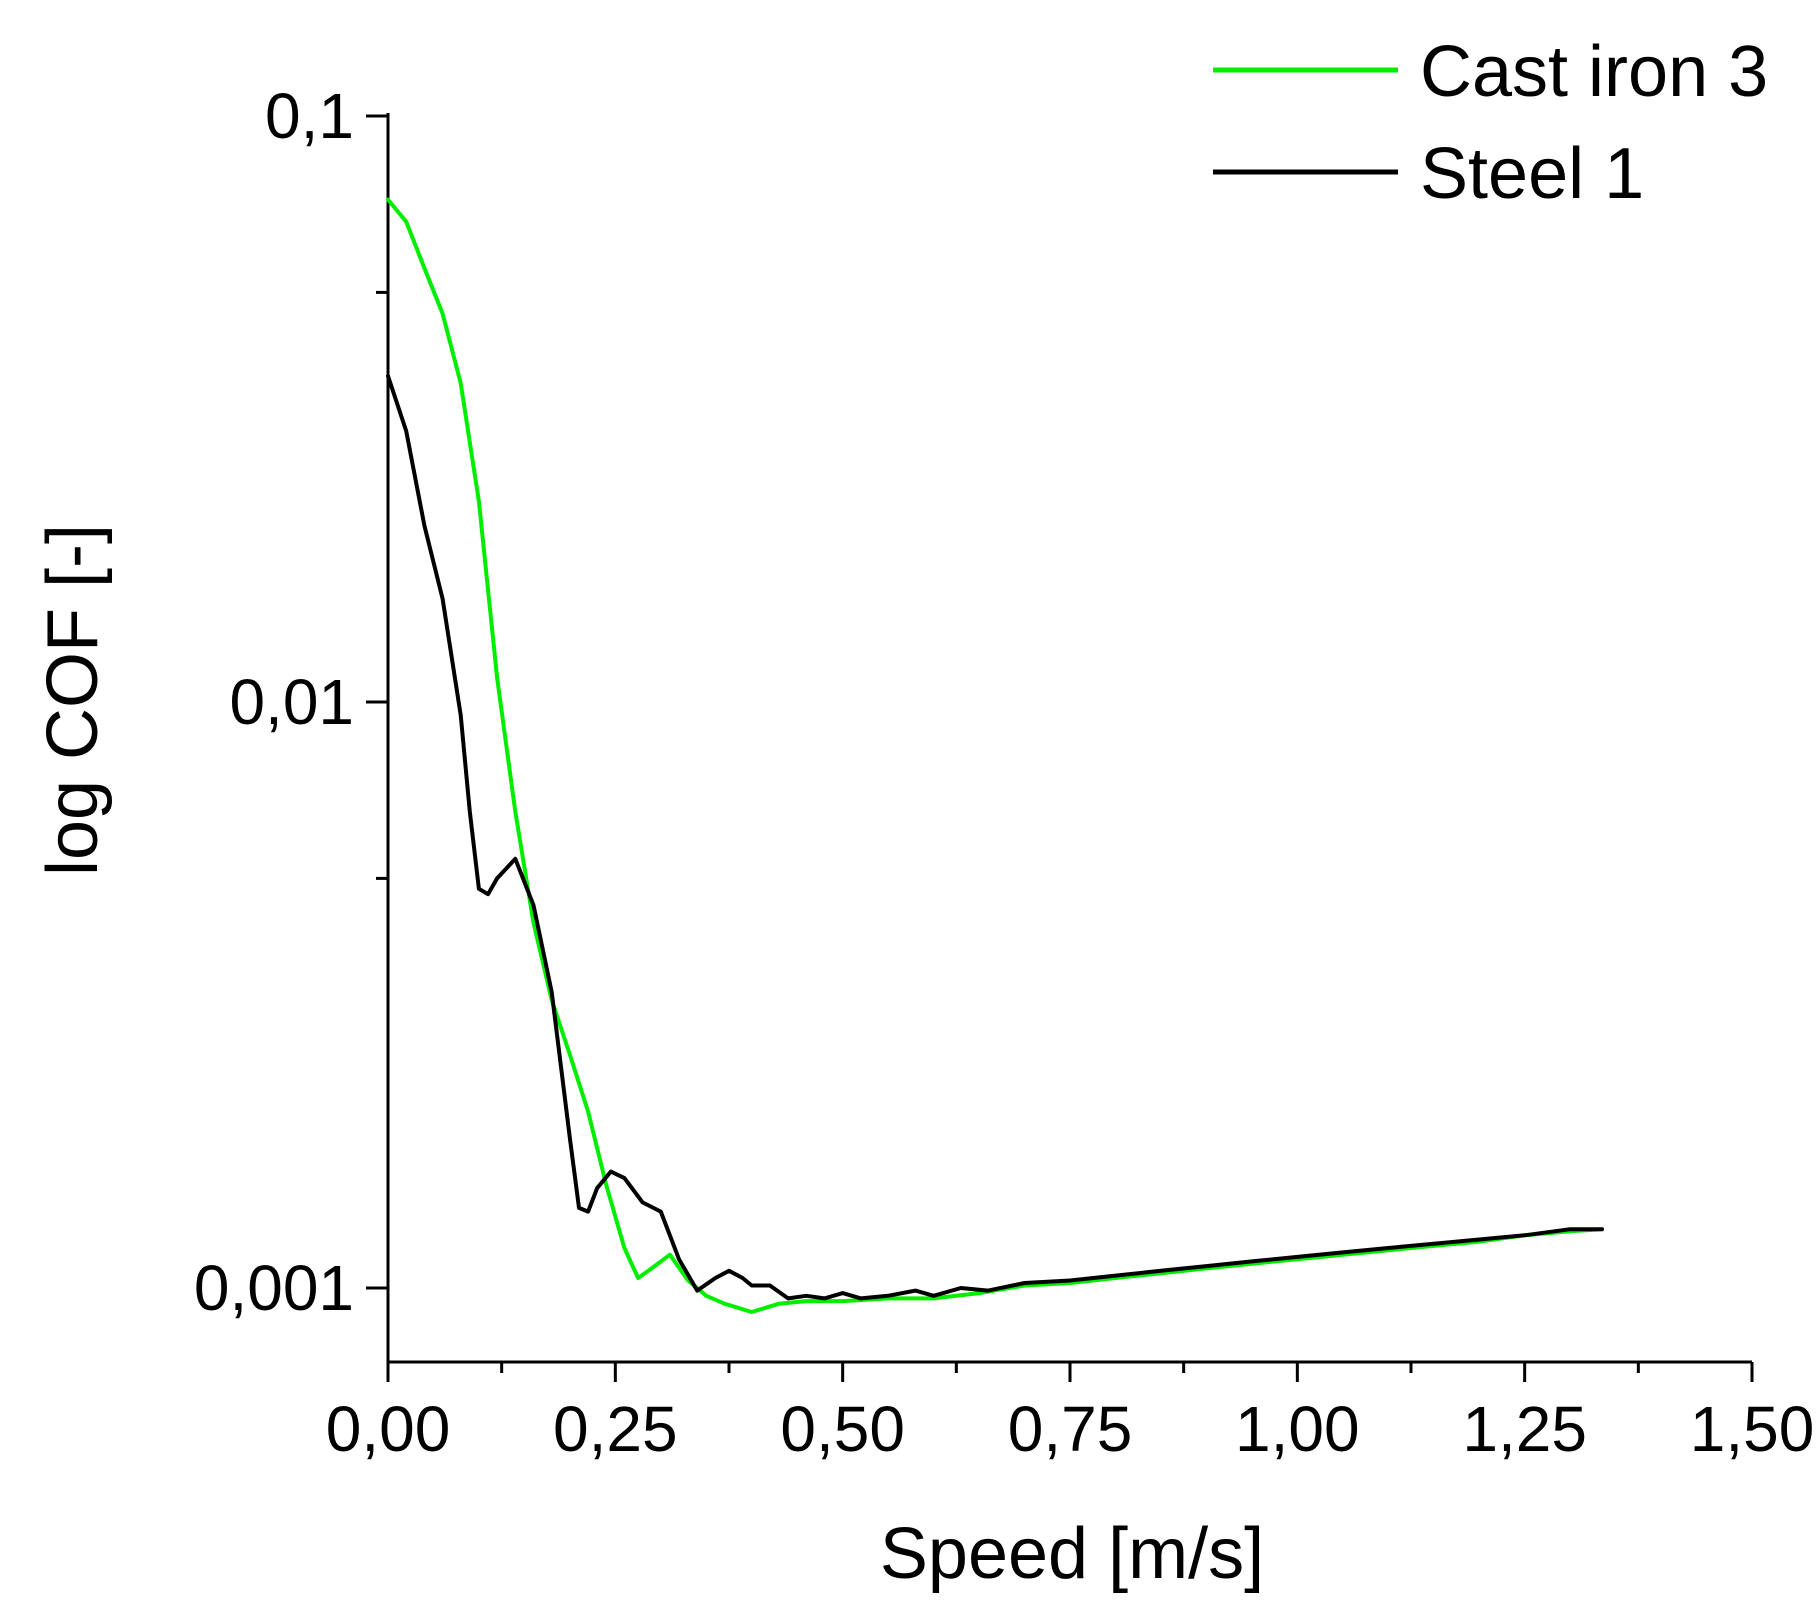 This screenshot has width=1819, height=1609. What do you see at coordinates (73, 700) in the screenshot?
I see `y-axis-title: log COF [-]` at bounding box center [73, 700].